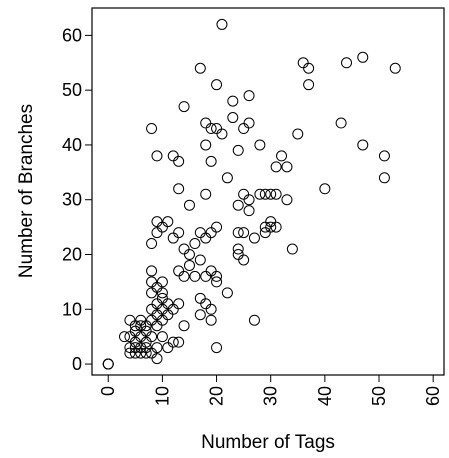 The height and width of the screenshot is (458, 449). I want to click on y-tick-label: 60, so click(72, 35).